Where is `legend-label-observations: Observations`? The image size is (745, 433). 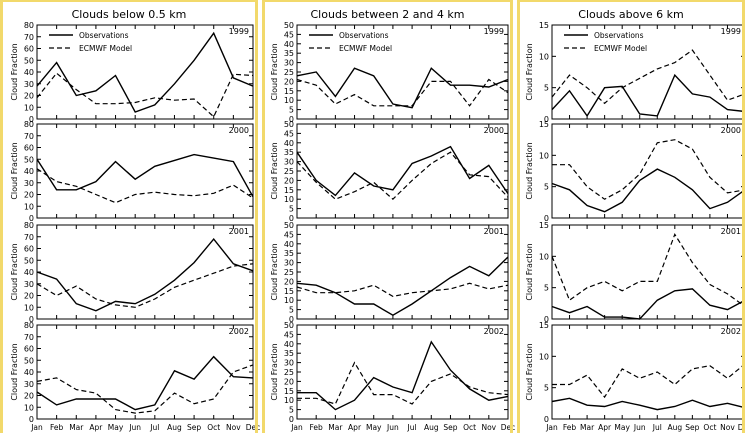
legend-label-observations: Observations is located at coordinates (364, 35).